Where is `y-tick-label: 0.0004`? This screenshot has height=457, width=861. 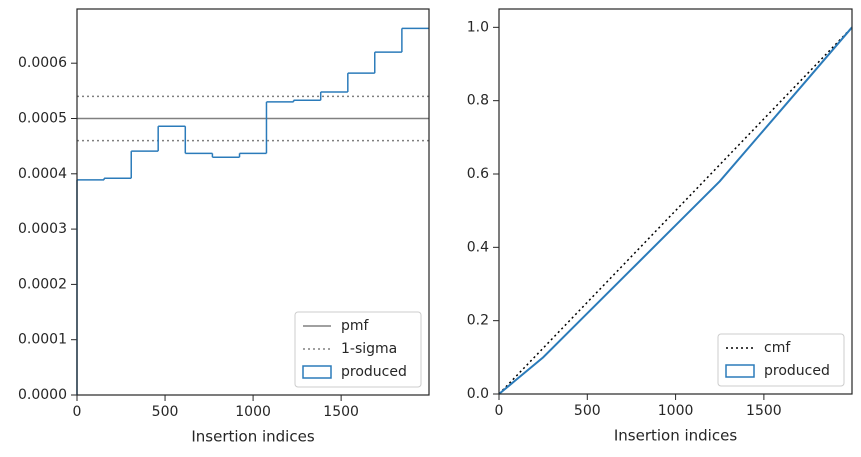 y-tick-label: 0.0004 is located at coordinates (42, 174).